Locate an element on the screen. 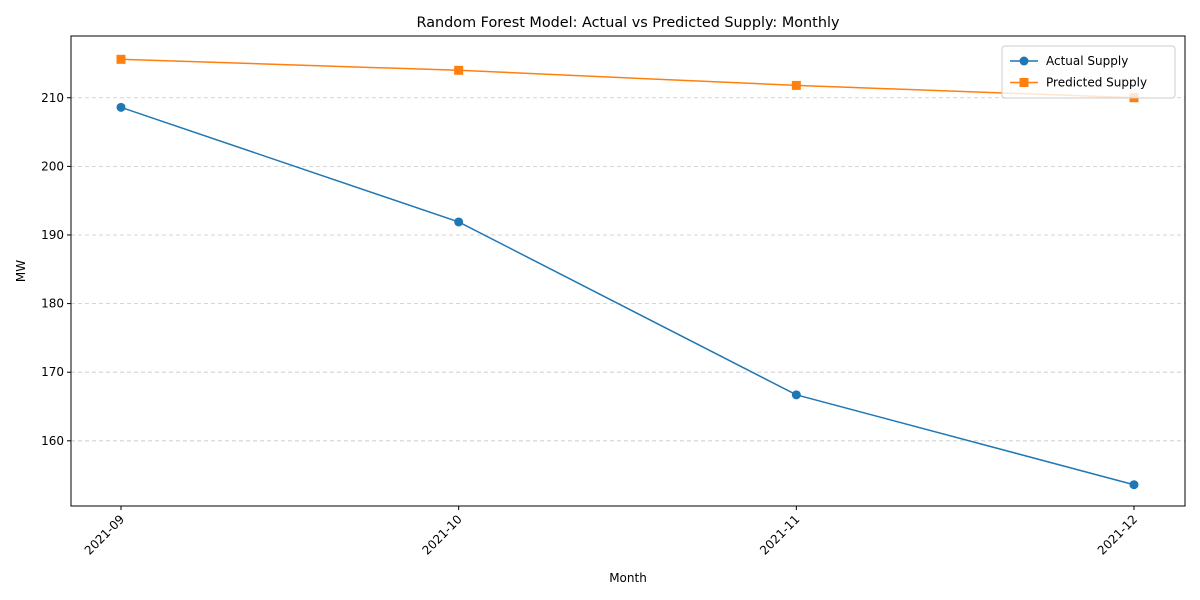 The width and height of the screenshot is (1200, 600). legend-box is located at coordinates (1088, 72).